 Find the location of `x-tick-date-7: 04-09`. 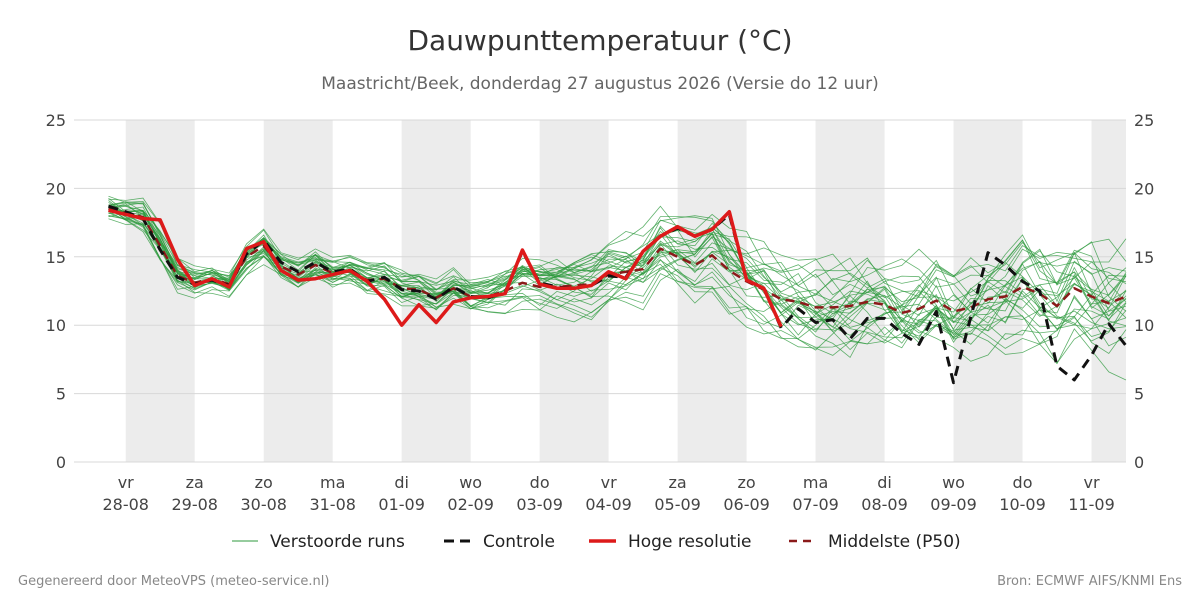

x-tick-date-7: 04-09 is located at coordinates (608, 504).